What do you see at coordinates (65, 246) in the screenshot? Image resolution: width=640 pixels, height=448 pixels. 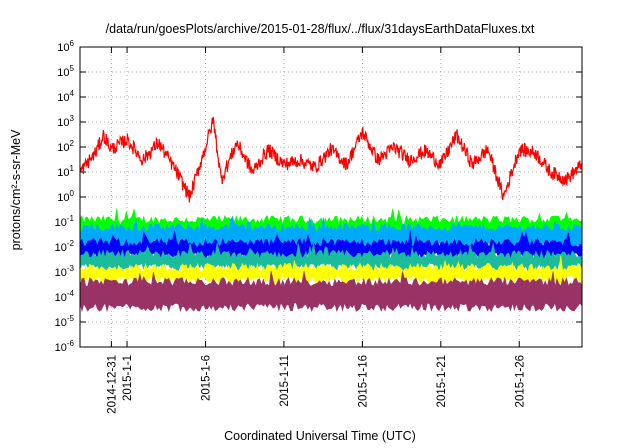 I see `y-tick-label: 10⁻²` at bounding box center [65, 246].